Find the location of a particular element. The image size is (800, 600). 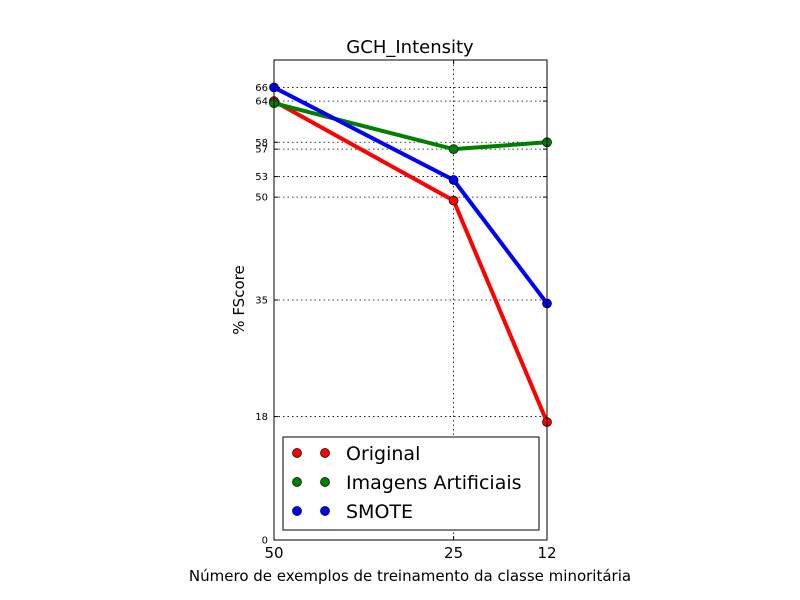

y-axis-label: % FScore is located at coordinates (239, 299).